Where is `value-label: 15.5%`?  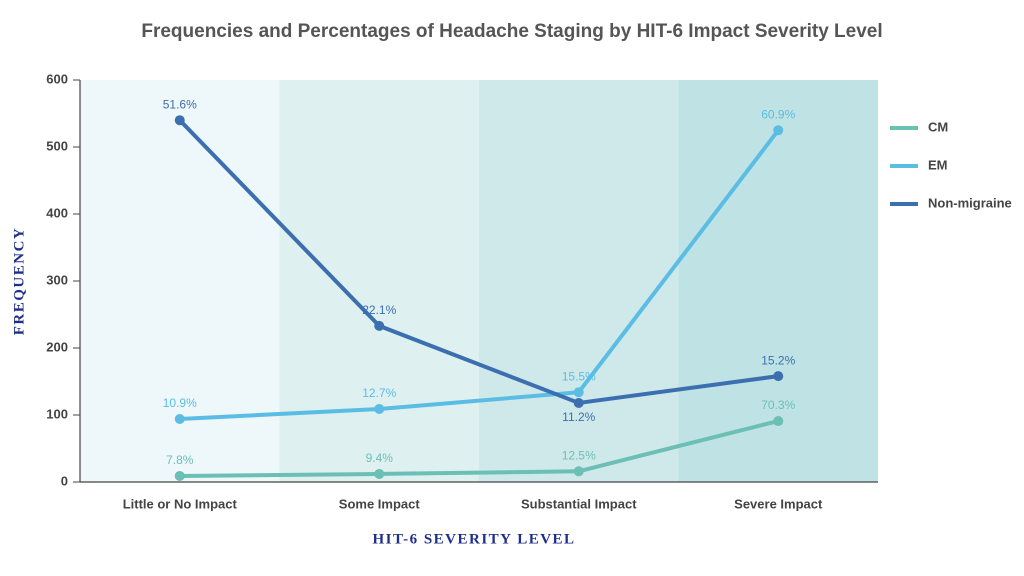 value-label: 15.5% is located at coordinates (579, 376).